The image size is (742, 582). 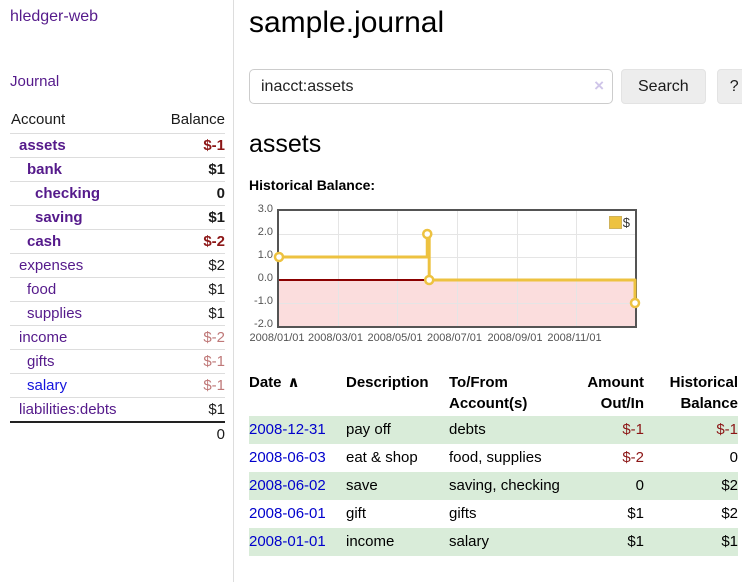 I want to click on transaction-date-link: 2008-06-03, so click(x=287, y=457).